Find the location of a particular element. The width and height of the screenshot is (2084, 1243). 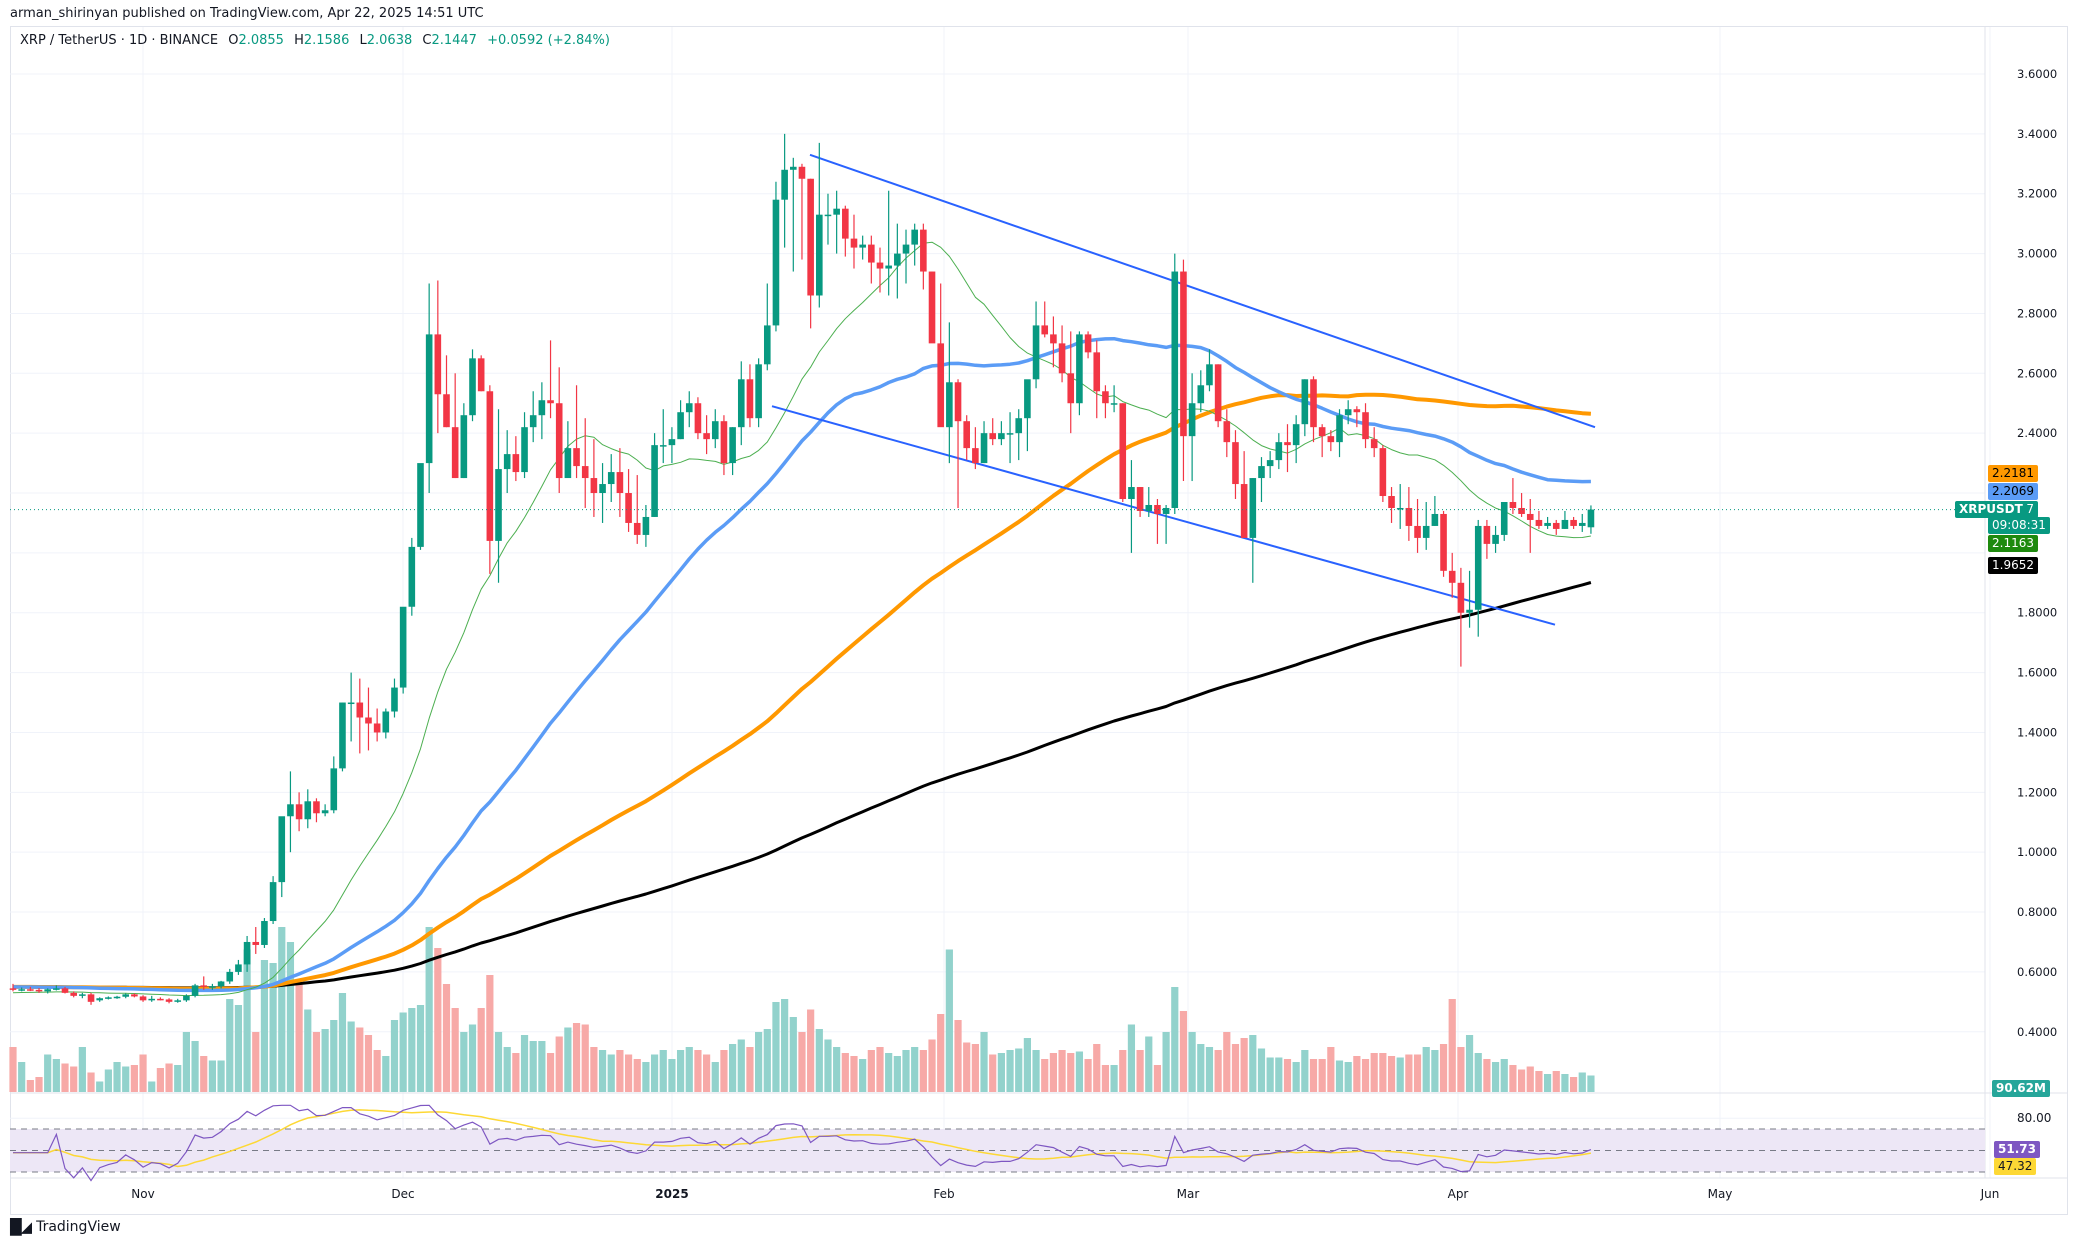

time-axis-label: Mar is located at coordinates (1188, 1194).